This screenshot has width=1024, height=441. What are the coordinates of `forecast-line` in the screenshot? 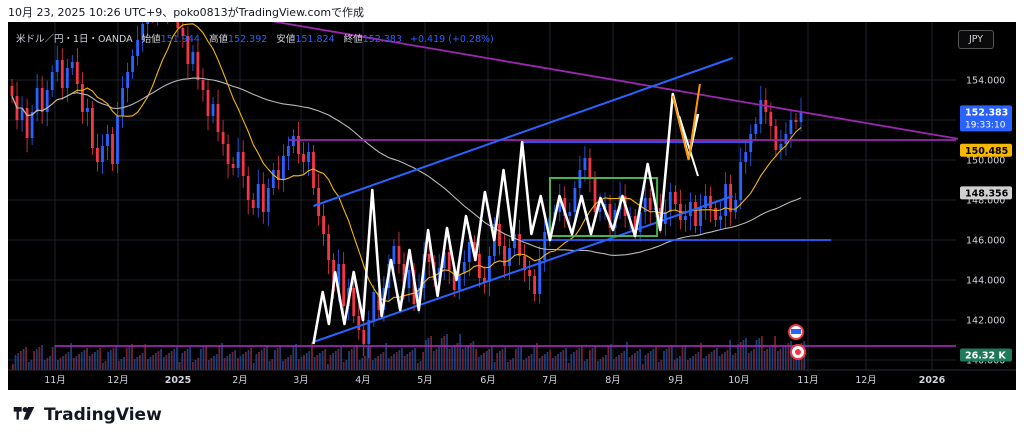 It's located at (686, 122).